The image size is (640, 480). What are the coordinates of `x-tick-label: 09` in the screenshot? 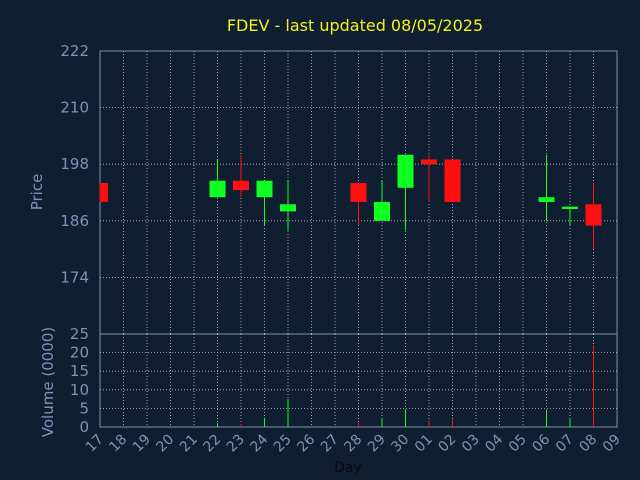 It's located at (612, 444).